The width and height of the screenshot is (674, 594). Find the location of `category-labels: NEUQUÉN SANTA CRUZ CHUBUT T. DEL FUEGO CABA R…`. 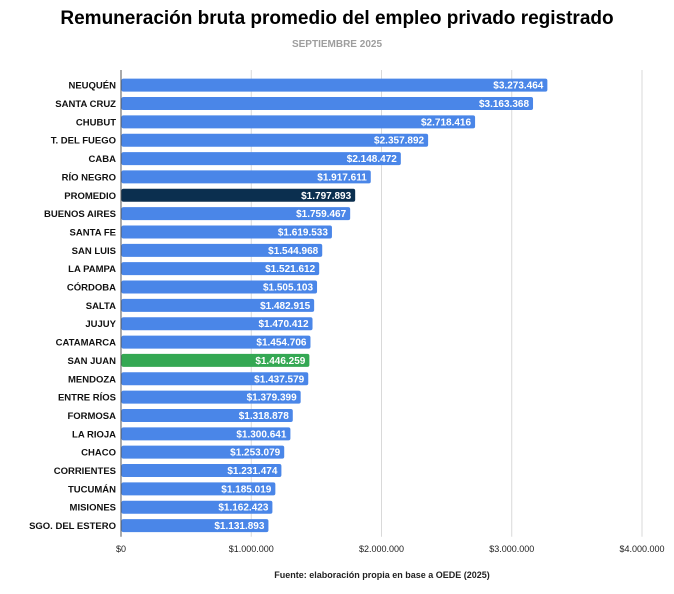

category-labels: NEUQUÉN SANTA CRUZ CHUBUT T. DEL FUEGO CABA R… is located at coordinates (73, 306).